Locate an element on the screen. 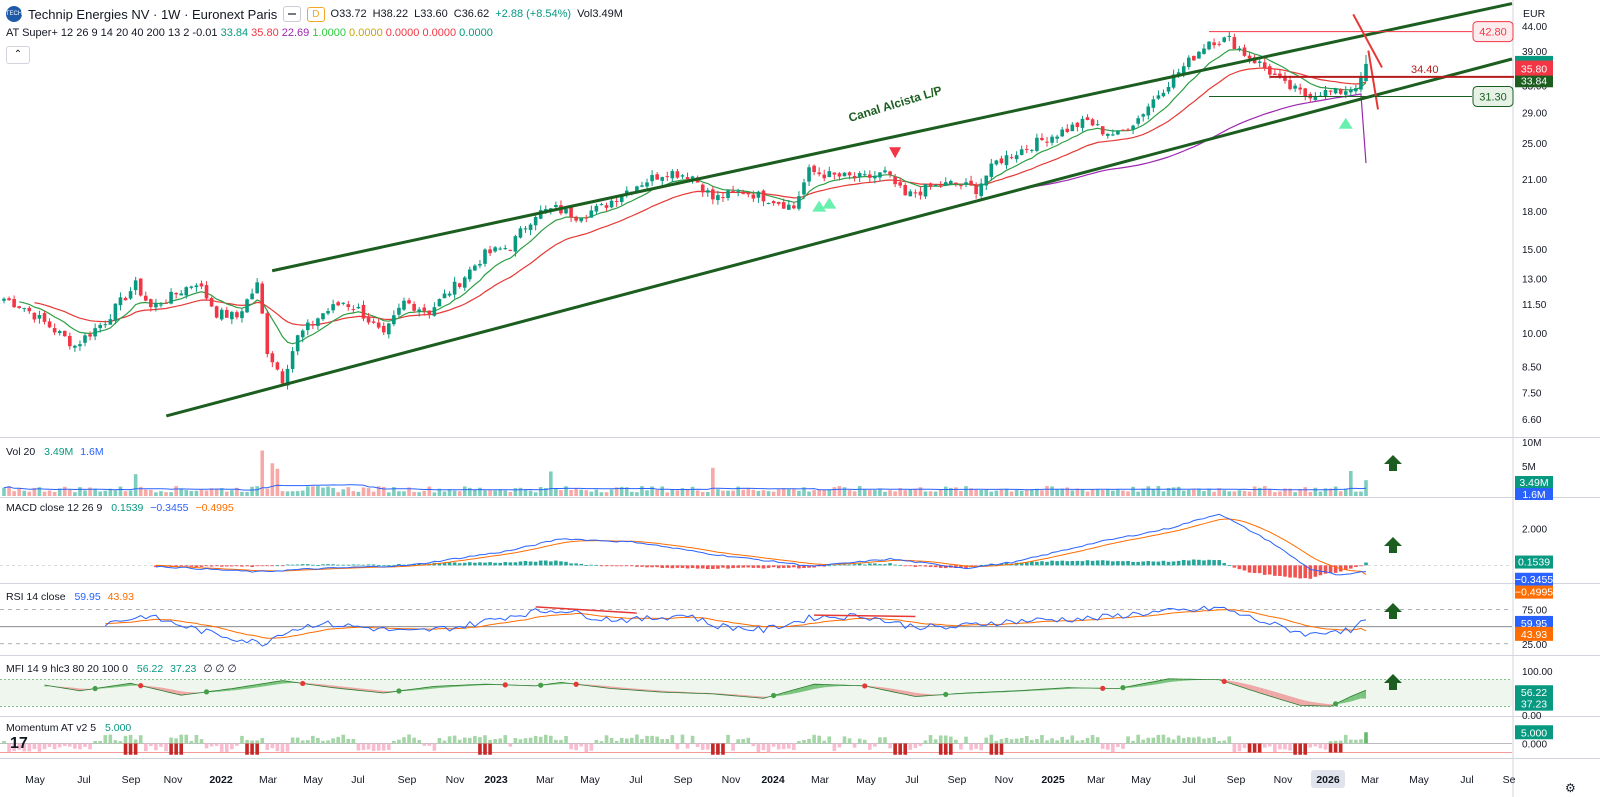 The height and width of the screenshot is (797, 1600). macd-value-badge is located at coordinates (1534, 592).